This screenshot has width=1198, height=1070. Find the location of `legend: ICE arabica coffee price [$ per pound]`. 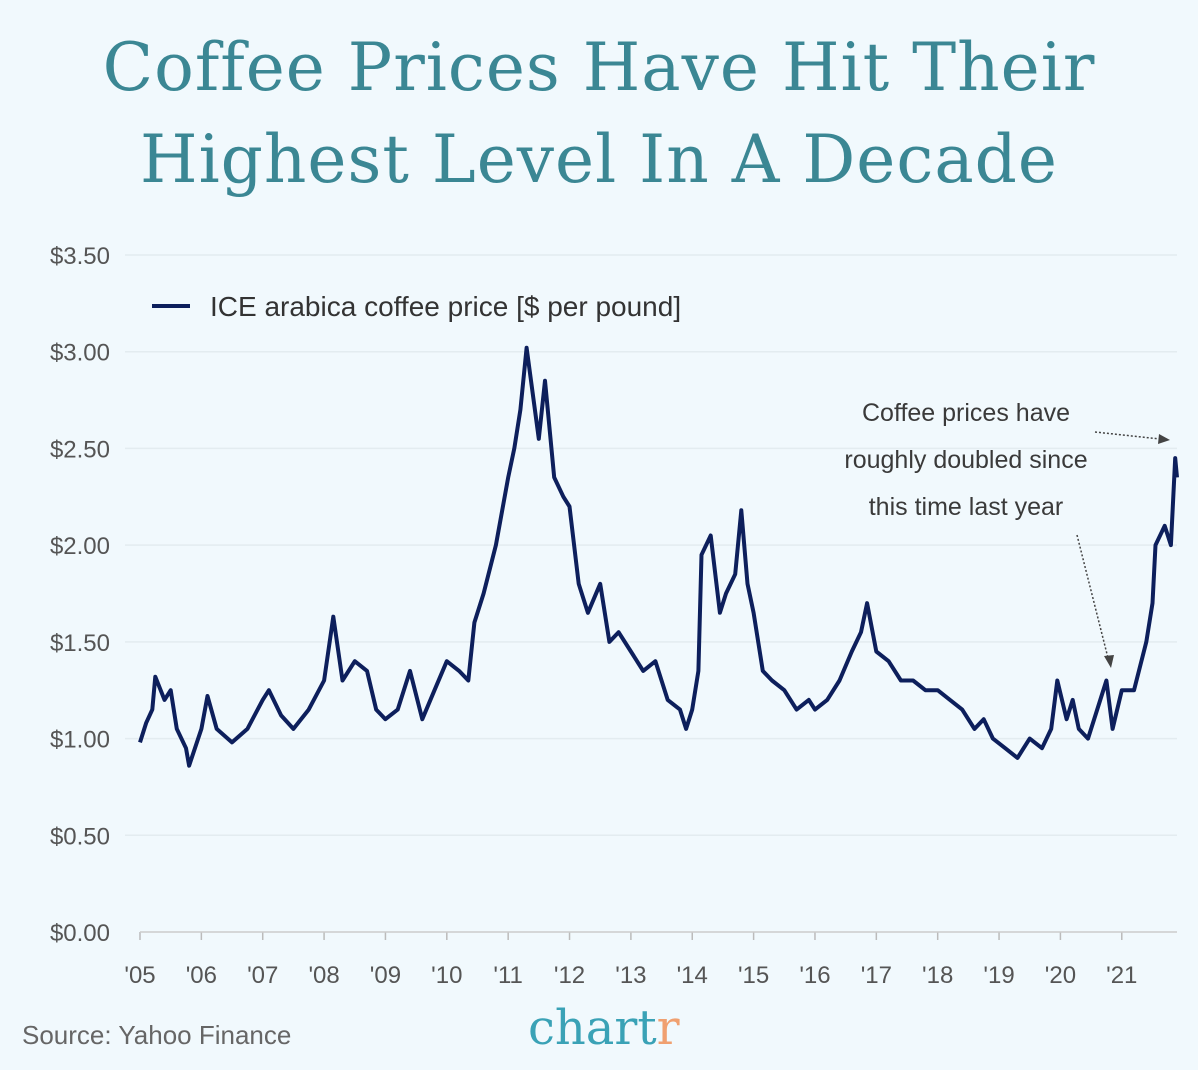

legend: ICE arabica coffee price [$ per pound] is located at coordinates (416, 306).